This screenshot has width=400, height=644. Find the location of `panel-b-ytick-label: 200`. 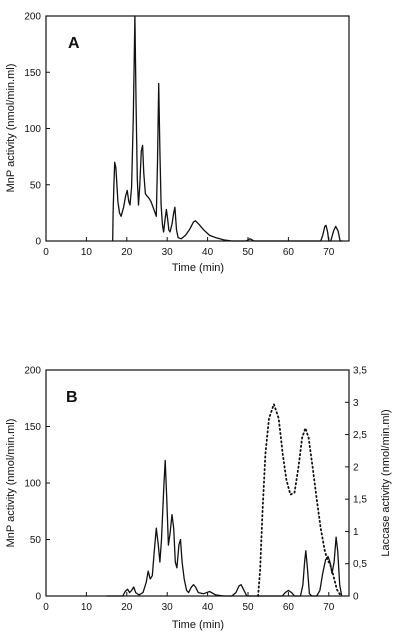

panel-b-ytick-label: 200 is located at coordinates (32, 371).